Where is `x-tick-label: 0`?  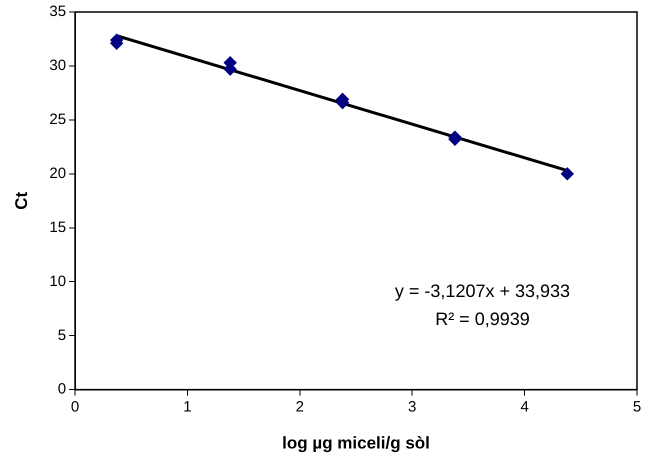
x-tick-label: 0 is located at coordinates (75, 407).